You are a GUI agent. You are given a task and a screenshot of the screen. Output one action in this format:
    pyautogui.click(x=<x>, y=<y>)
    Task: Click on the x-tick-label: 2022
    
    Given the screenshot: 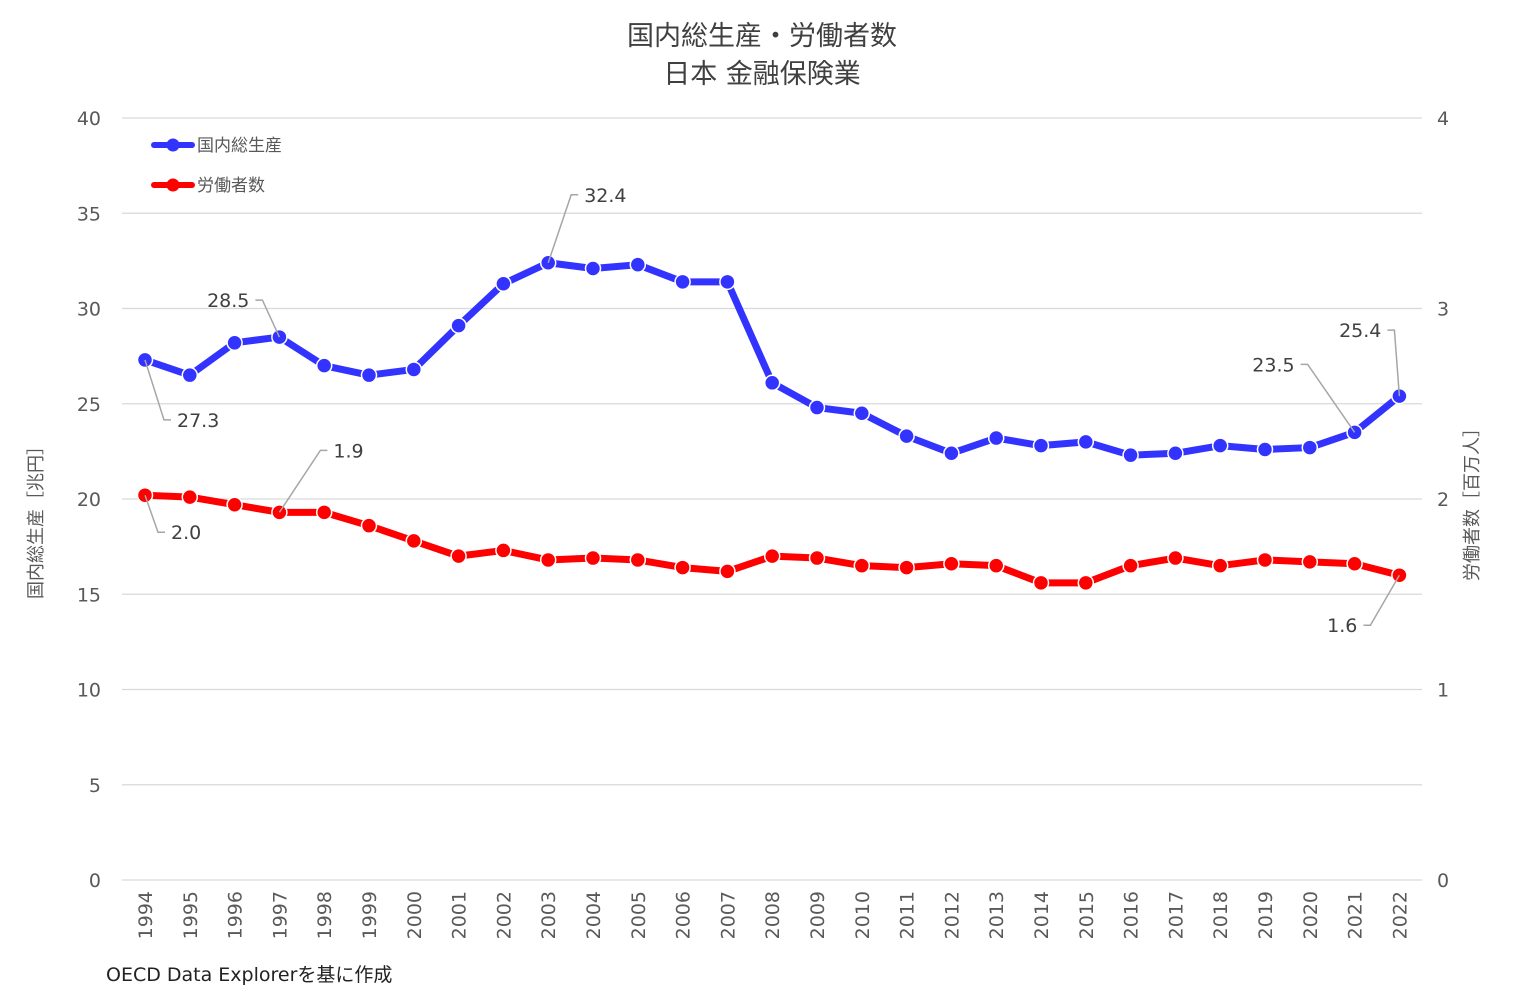 What is the action you would take?
    pyautogui.click(x=1400, y=915)
    